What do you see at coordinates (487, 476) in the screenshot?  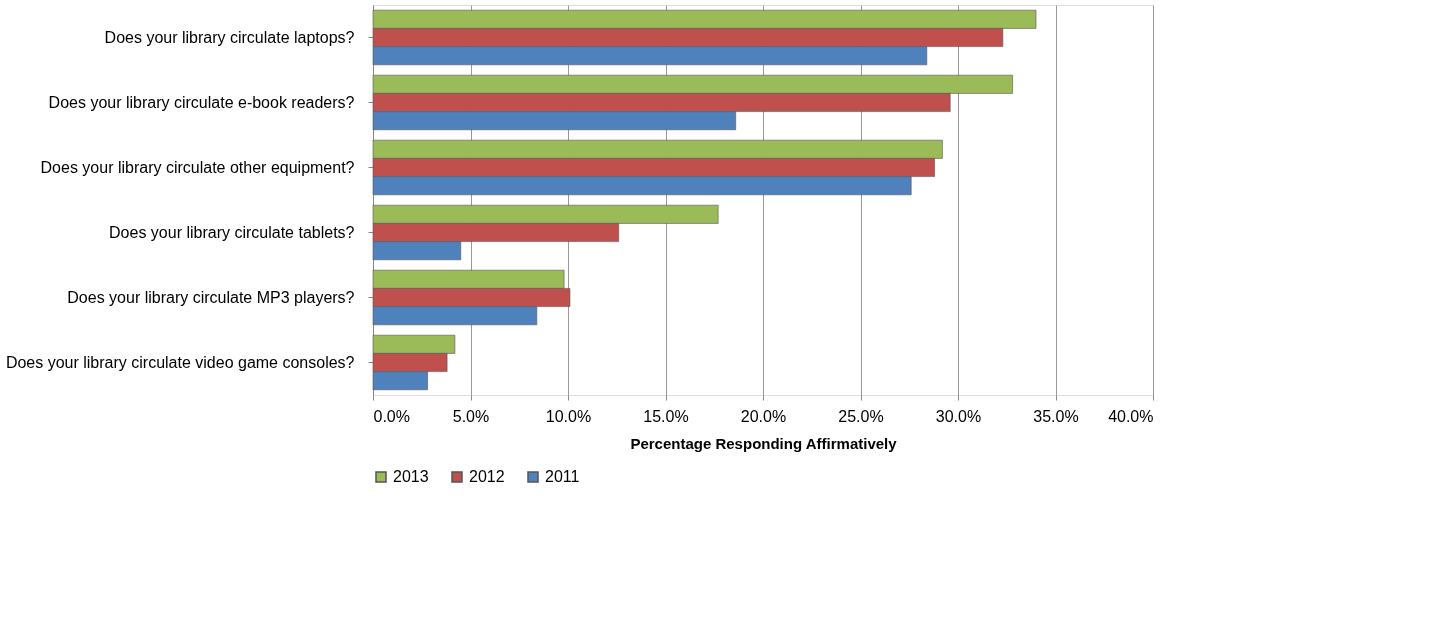 I see `legend-label: 2012` at bounding box center [487, 476].